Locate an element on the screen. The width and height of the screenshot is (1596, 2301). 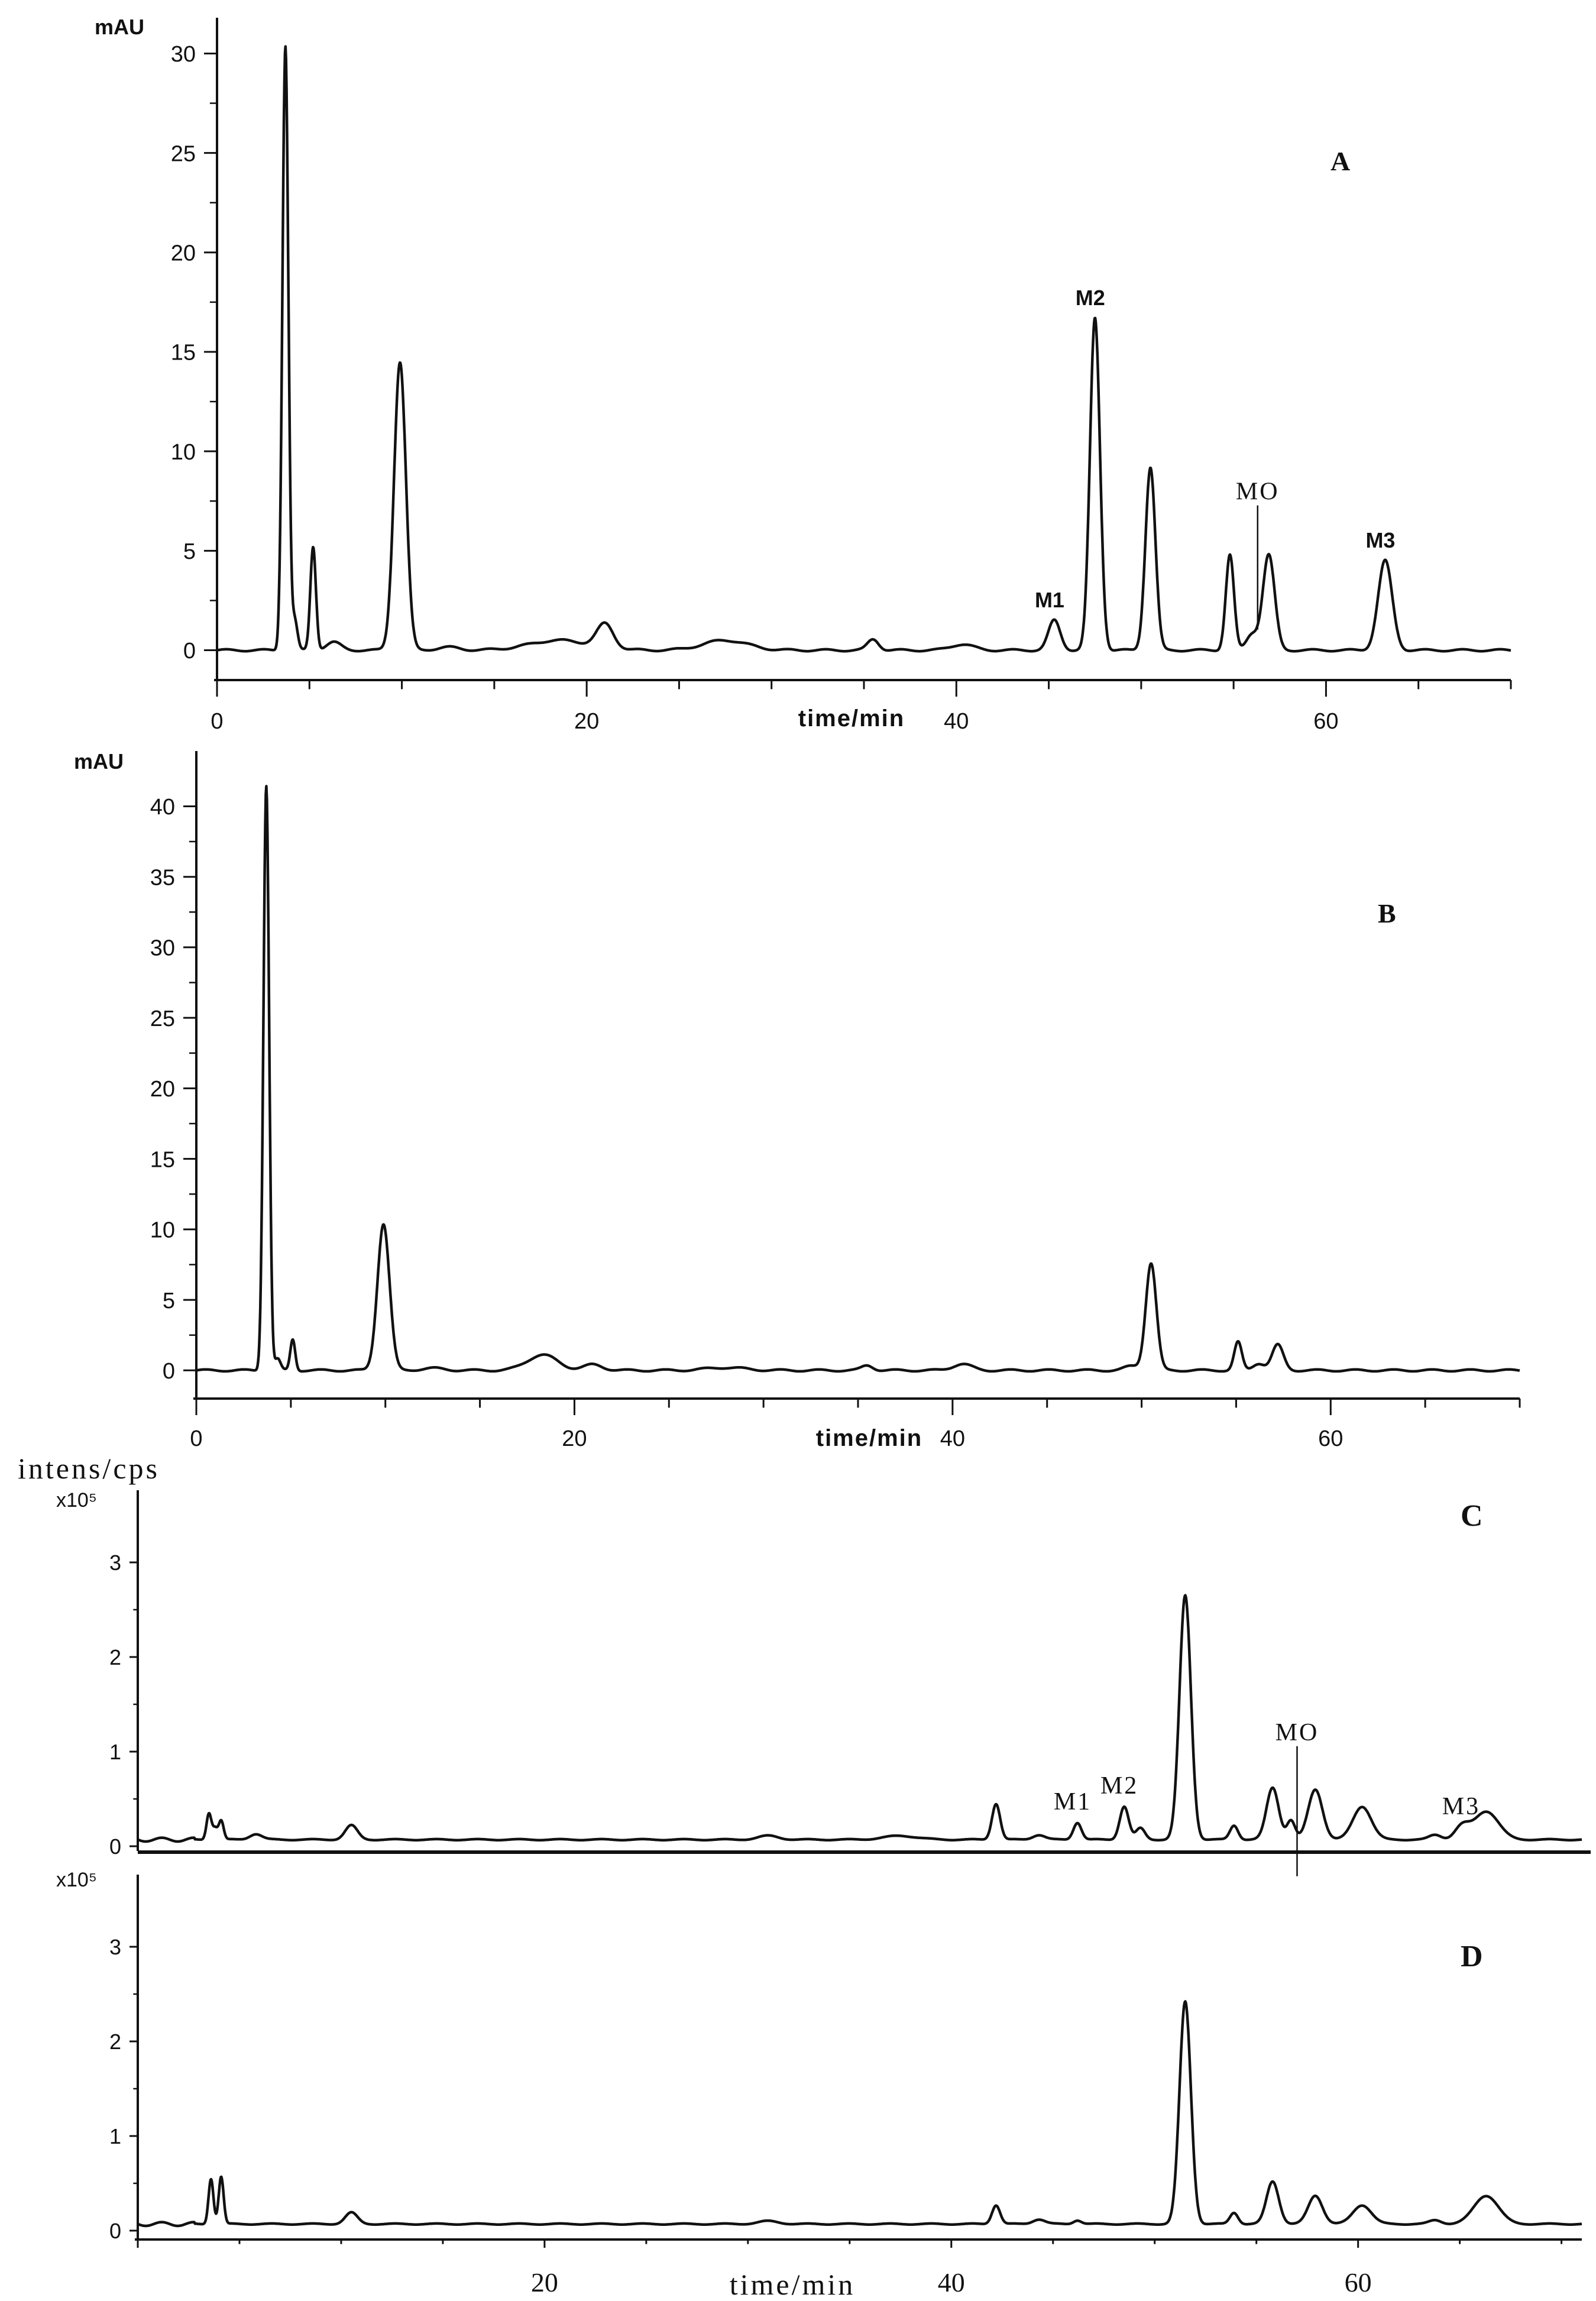
y-axis-title: intens/cps is located at coordinates (89, 1468).